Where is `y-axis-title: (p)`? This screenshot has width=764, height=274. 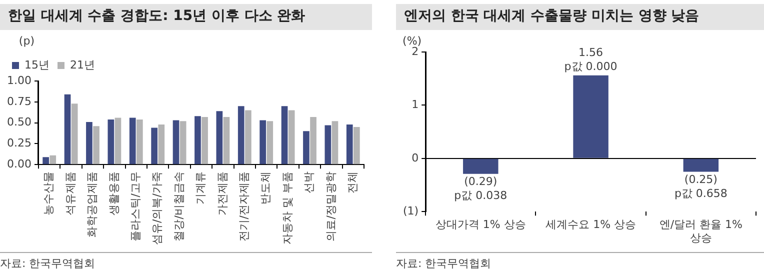
y-axis-title: (p) is located at coordinates (26, 41).